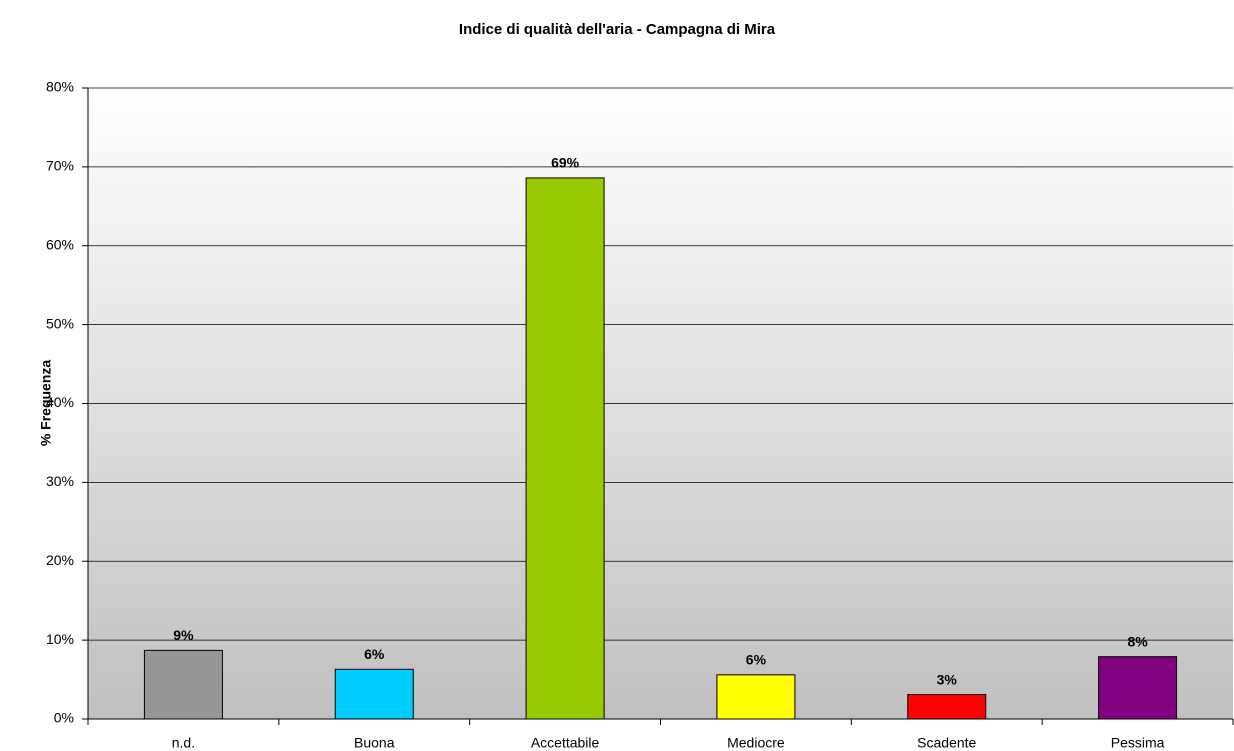 Image resolution: width=1234 pixels, height=751 pixels. Describe the element at coordinates (374, 743) in the screenshot. I see `x-tick-label: Buona` at that location.